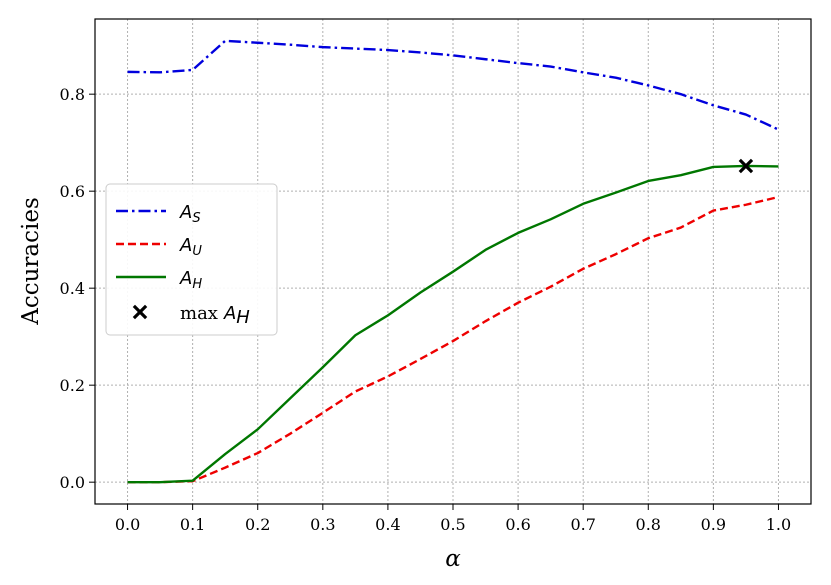 This screenshot has width=831, height=585. What do you see at coordinates (257, 524) in the screenshot?
I see `x-tick-label: 0.2` at bounding box center [257, 524].